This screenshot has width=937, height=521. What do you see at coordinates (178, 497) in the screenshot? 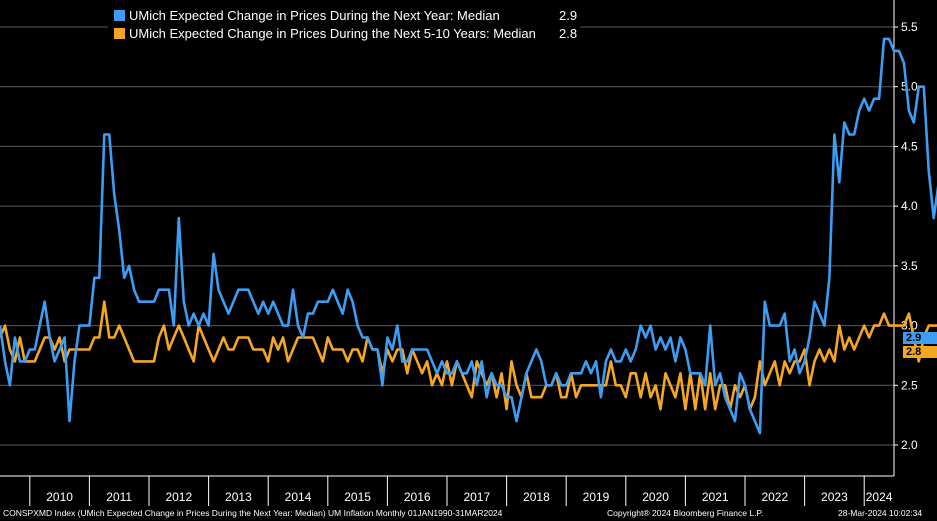
I see `x-tick-label: 2012` at bounding box center [178, 497].